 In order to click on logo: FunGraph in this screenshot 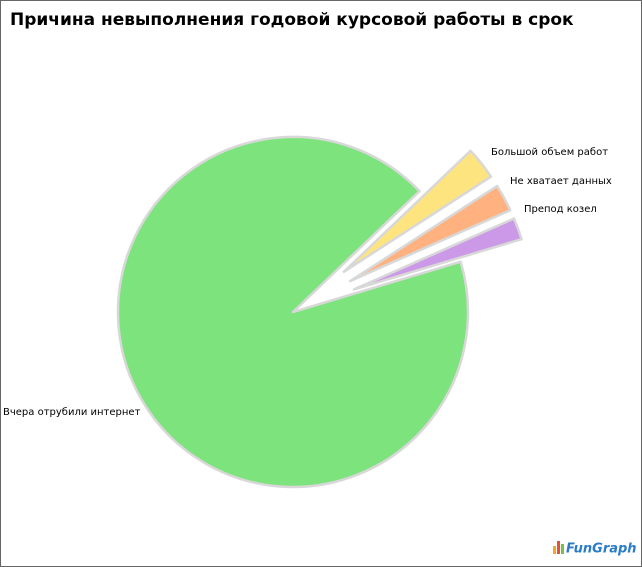, I will do `click(595, 549)`.